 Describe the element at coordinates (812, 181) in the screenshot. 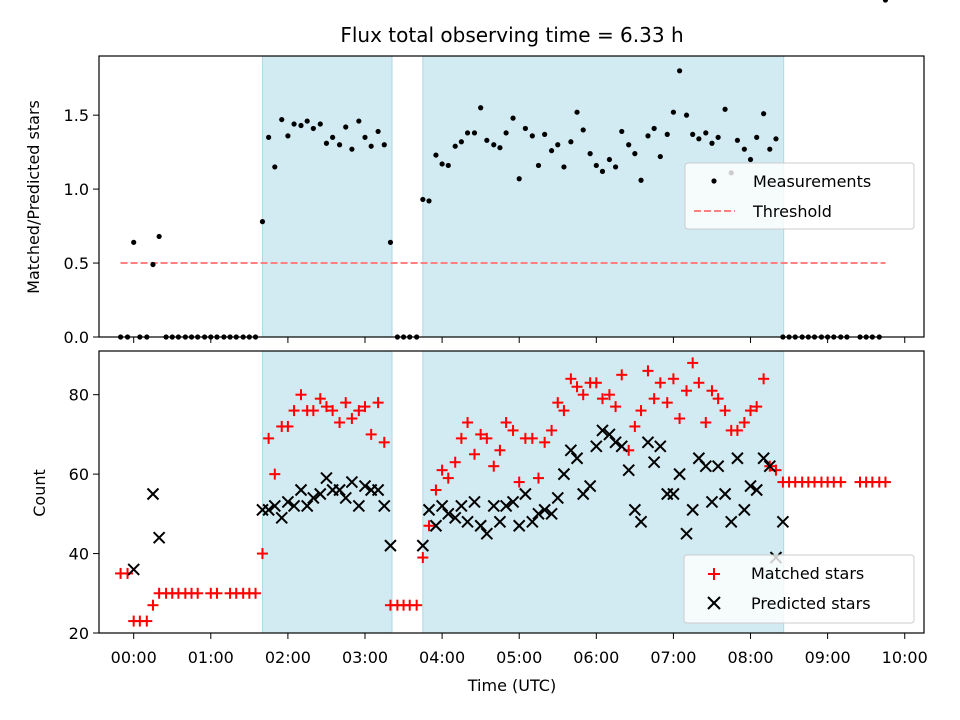

I see `legend-measurements-label: Measurements` at that location.